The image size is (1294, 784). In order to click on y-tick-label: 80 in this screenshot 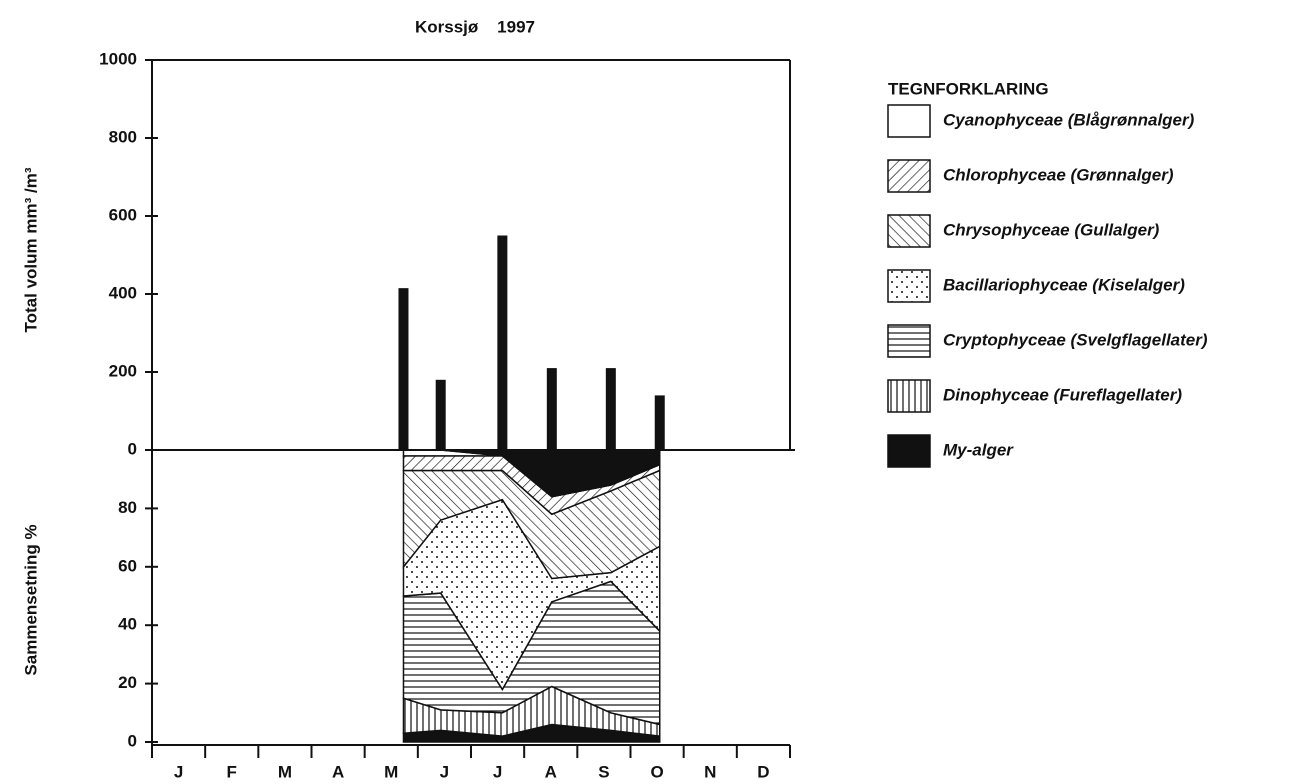, I will do `click(127, 507)`.